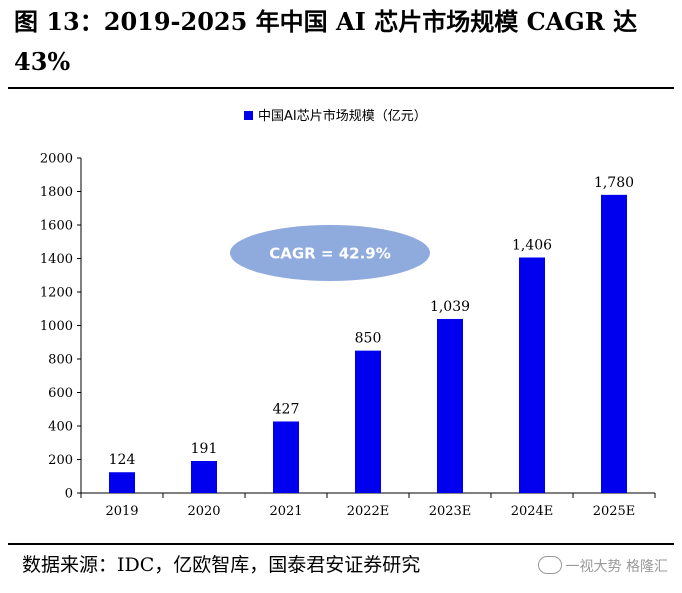 This screenshot has height=593, width=682. Describe the element at coordinates (341, 88) in the screenshot. I see `top-rule` at that location.